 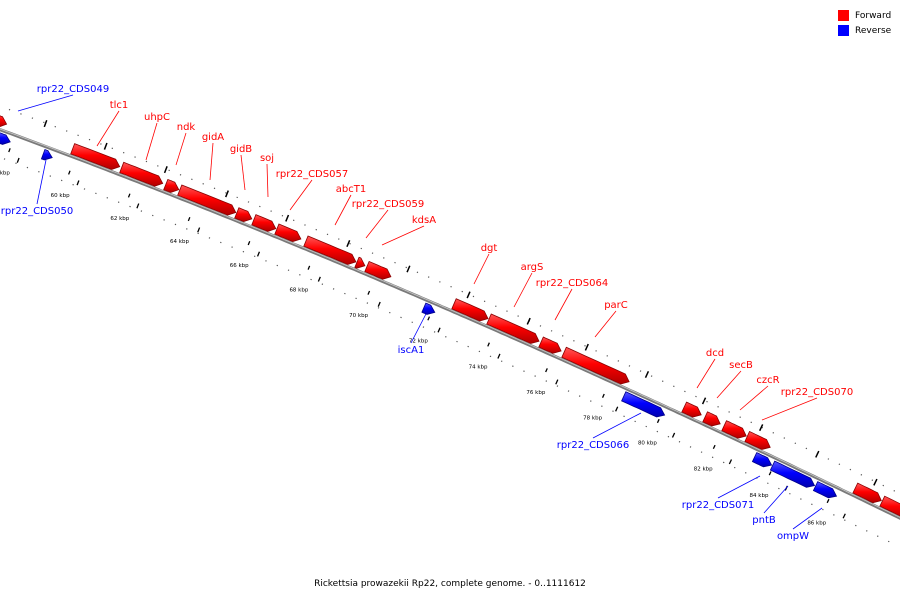 I want to click on leader-czcr, so click(x=754, y=398).